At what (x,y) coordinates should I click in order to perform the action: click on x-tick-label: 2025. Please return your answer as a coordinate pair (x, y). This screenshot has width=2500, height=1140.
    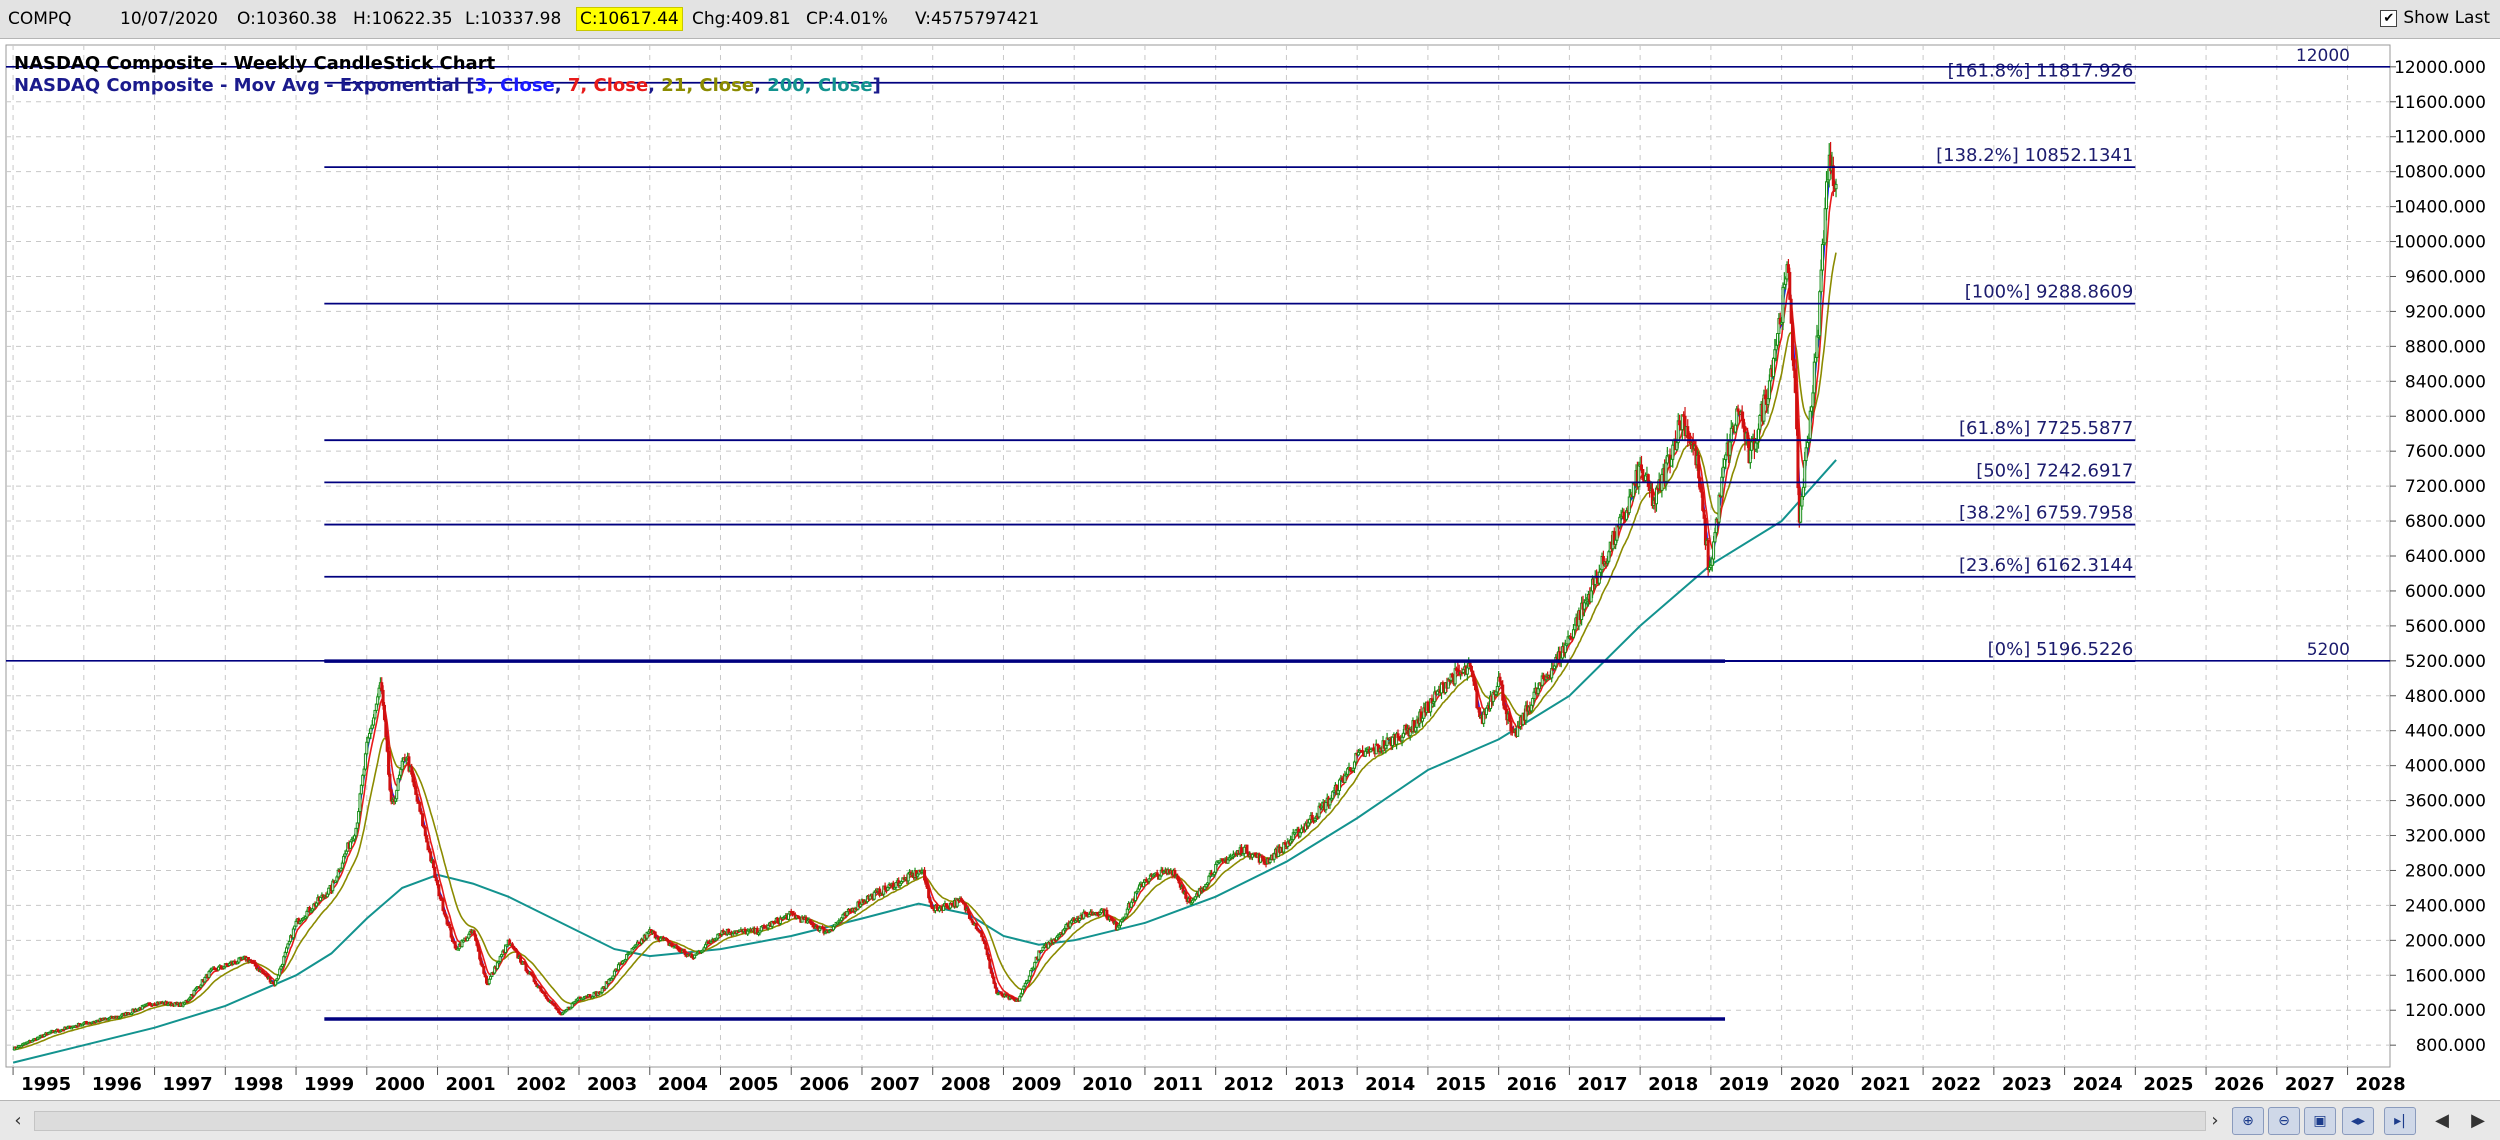
    Looking at the image, I should click on (2168, 1084).